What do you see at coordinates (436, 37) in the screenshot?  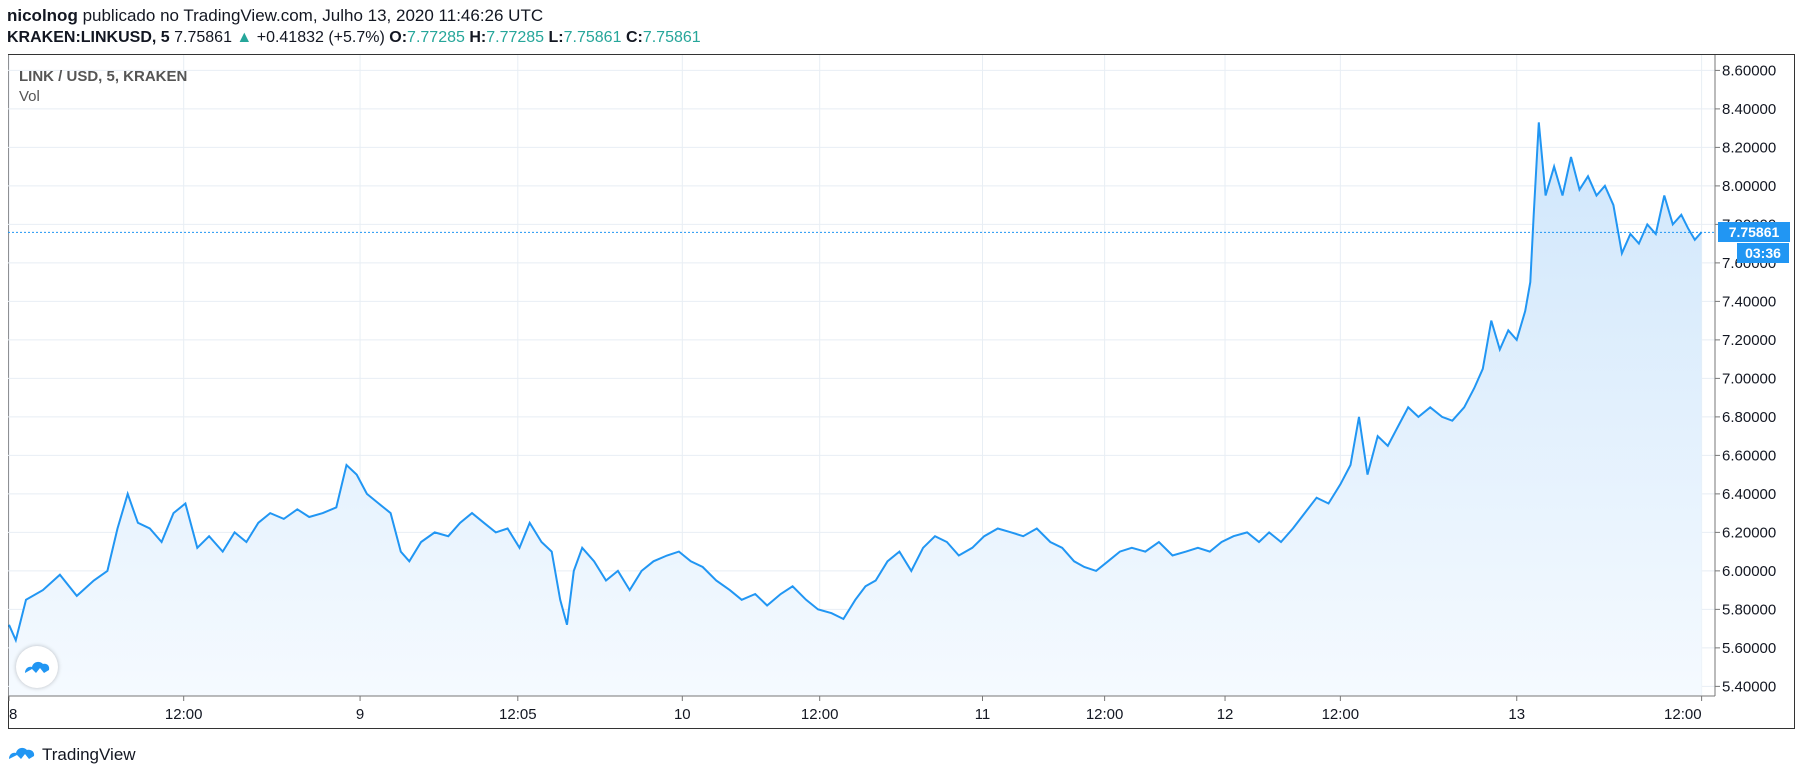 I see `open-value: 7.77285` at bounding box center [436, 37].